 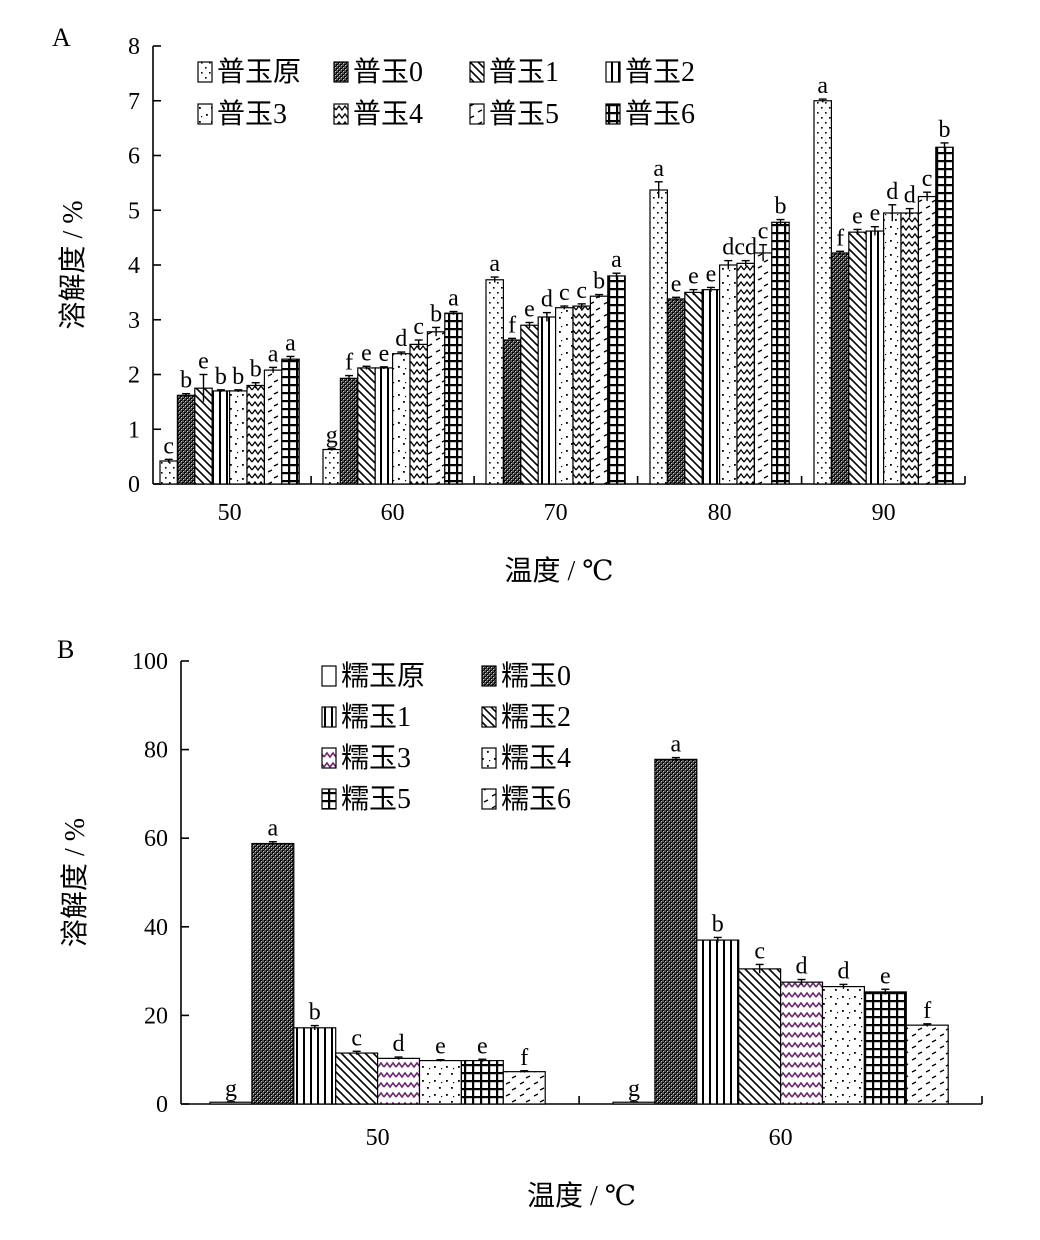 What do you see at coordinates (150, 662) in the screenshot?
I see `y-tick-label: 100` at bounding box center [150, 662].